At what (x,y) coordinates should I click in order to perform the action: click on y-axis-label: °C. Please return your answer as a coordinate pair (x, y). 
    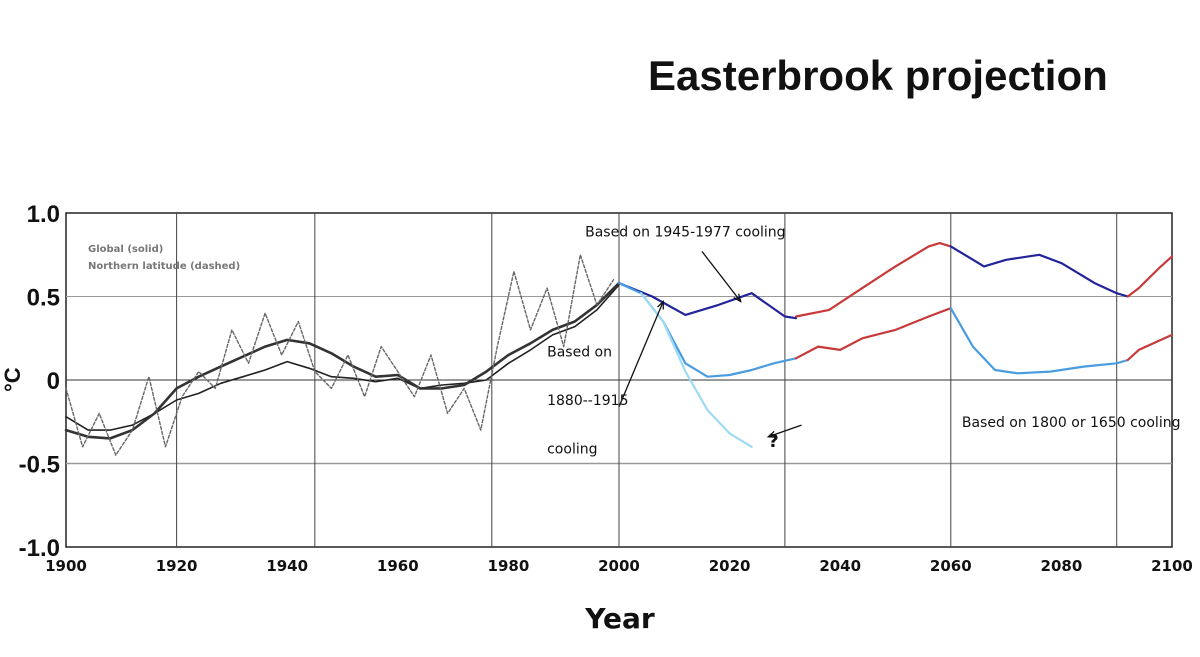
    Looking at the image, I should click on (12, 379).